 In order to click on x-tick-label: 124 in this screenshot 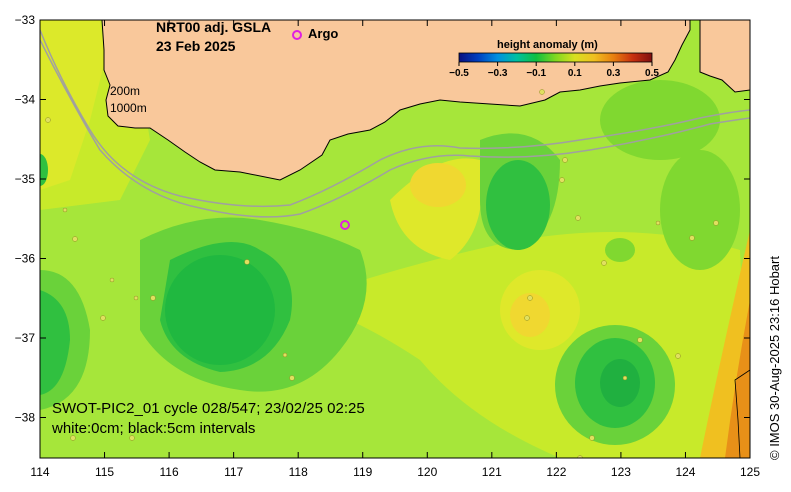, I will do `click(685, 472)`.